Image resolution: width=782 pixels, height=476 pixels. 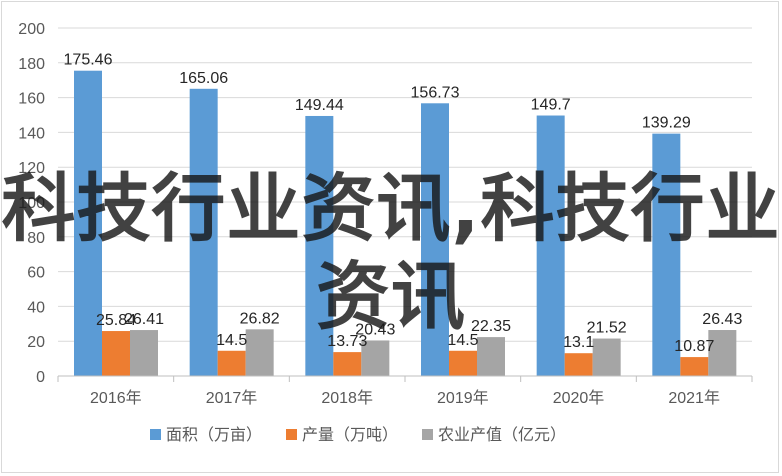 What do you see at coordinates (31, 133) in the screenshot?
I see `y-tick-label: 140` at bounding box center [31, 133].